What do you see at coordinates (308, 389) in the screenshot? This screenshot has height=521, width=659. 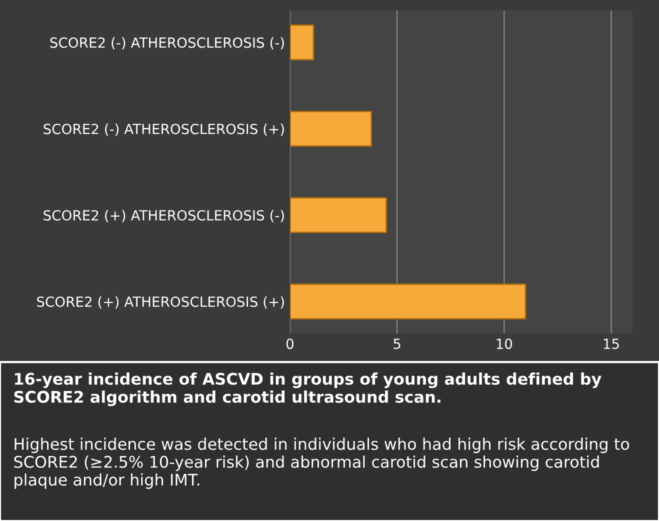 I see `text: 16-year incidence of ASCVD in groups of young adults defined by SCORE2 algorithm and carotid ultrasound scan.` at bounding box center [308, 389].